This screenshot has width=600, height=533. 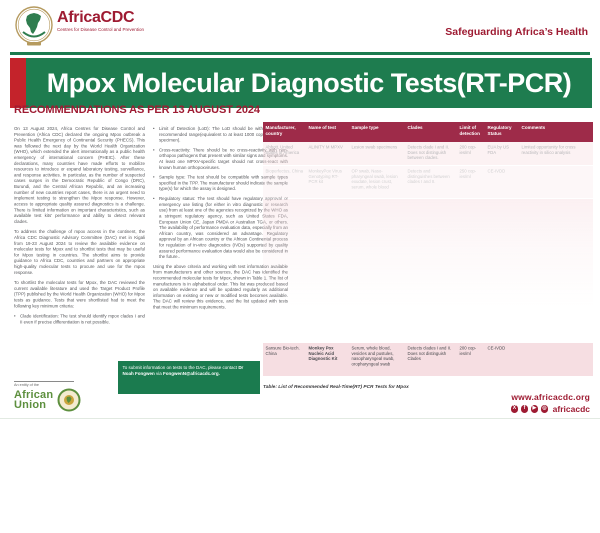 What do you see at coordinates (533, 127) in the screenshot?
I see `table-header-cell: Comments` at bounding box center [533, 127].